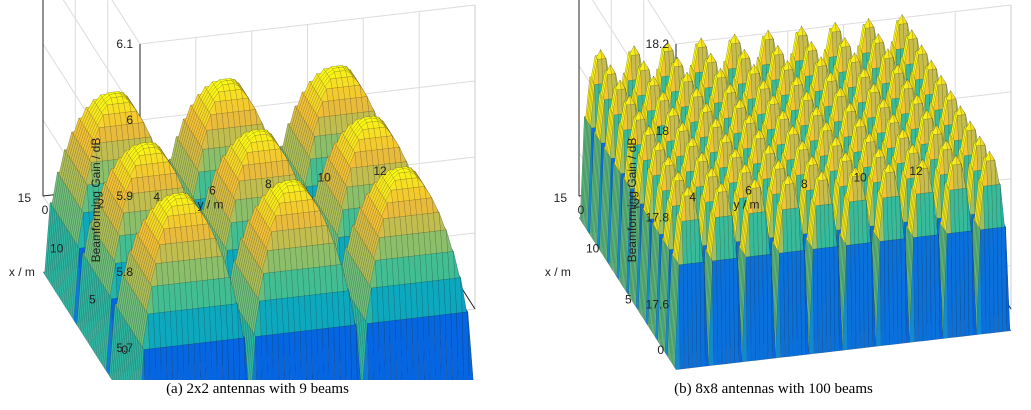 The width and height of the screenshot is (1031, 410). Describe the element at coordinates (860, 178) in the screenshot. I see `plot-b-y-tick-label: 10` at that location.